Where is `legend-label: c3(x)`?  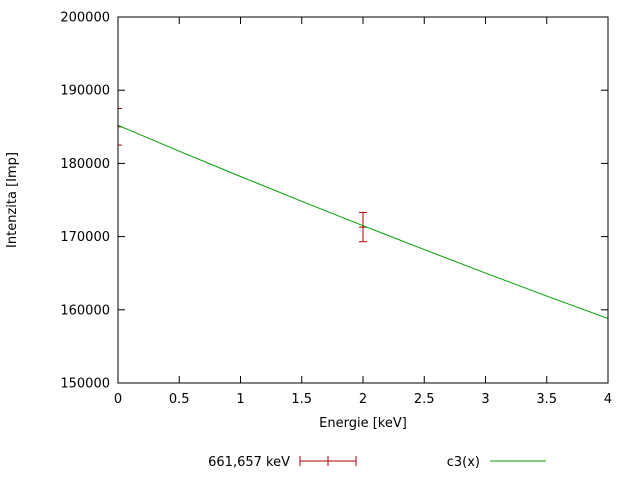 legend-label: c3(x) is located at coordinates (463, 462).